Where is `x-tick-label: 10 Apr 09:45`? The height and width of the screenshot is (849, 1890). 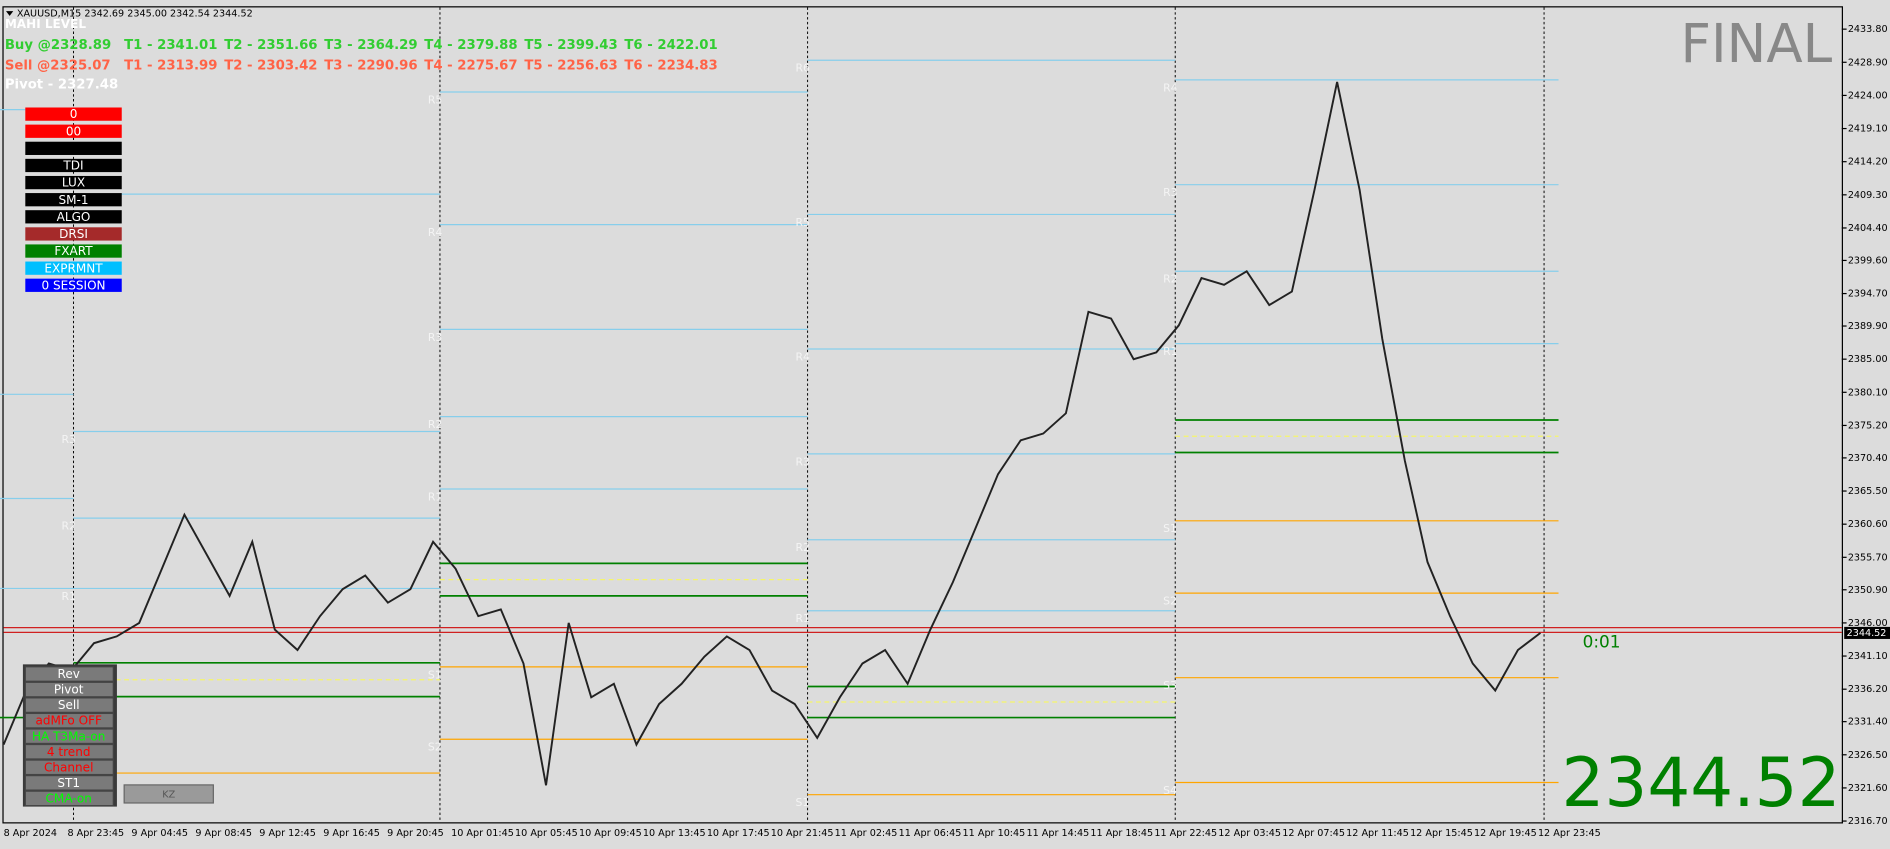
x-tick-label: 10 Apr 09:45 is located at coordinates (610, 833).